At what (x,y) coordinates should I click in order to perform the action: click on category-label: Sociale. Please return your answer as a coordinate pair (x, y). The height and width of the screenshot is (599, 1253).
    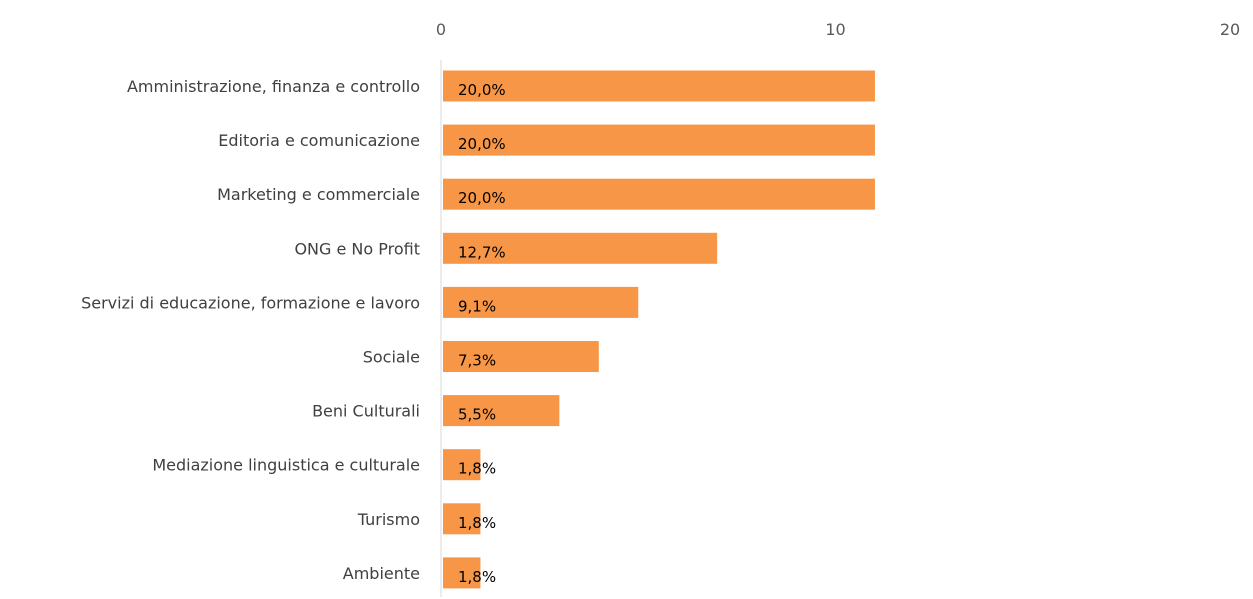
    Looking at the image, I should click on (391, 357).